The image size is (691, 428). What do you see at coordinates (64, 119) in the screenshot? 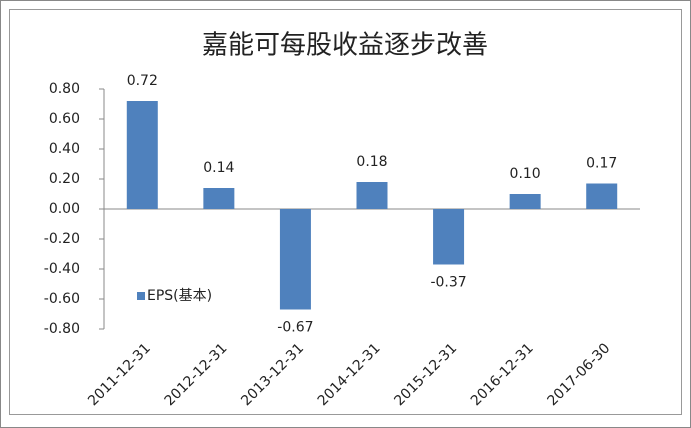
I see `y-tick-label: 0.60` at bounding box center [64, 119].